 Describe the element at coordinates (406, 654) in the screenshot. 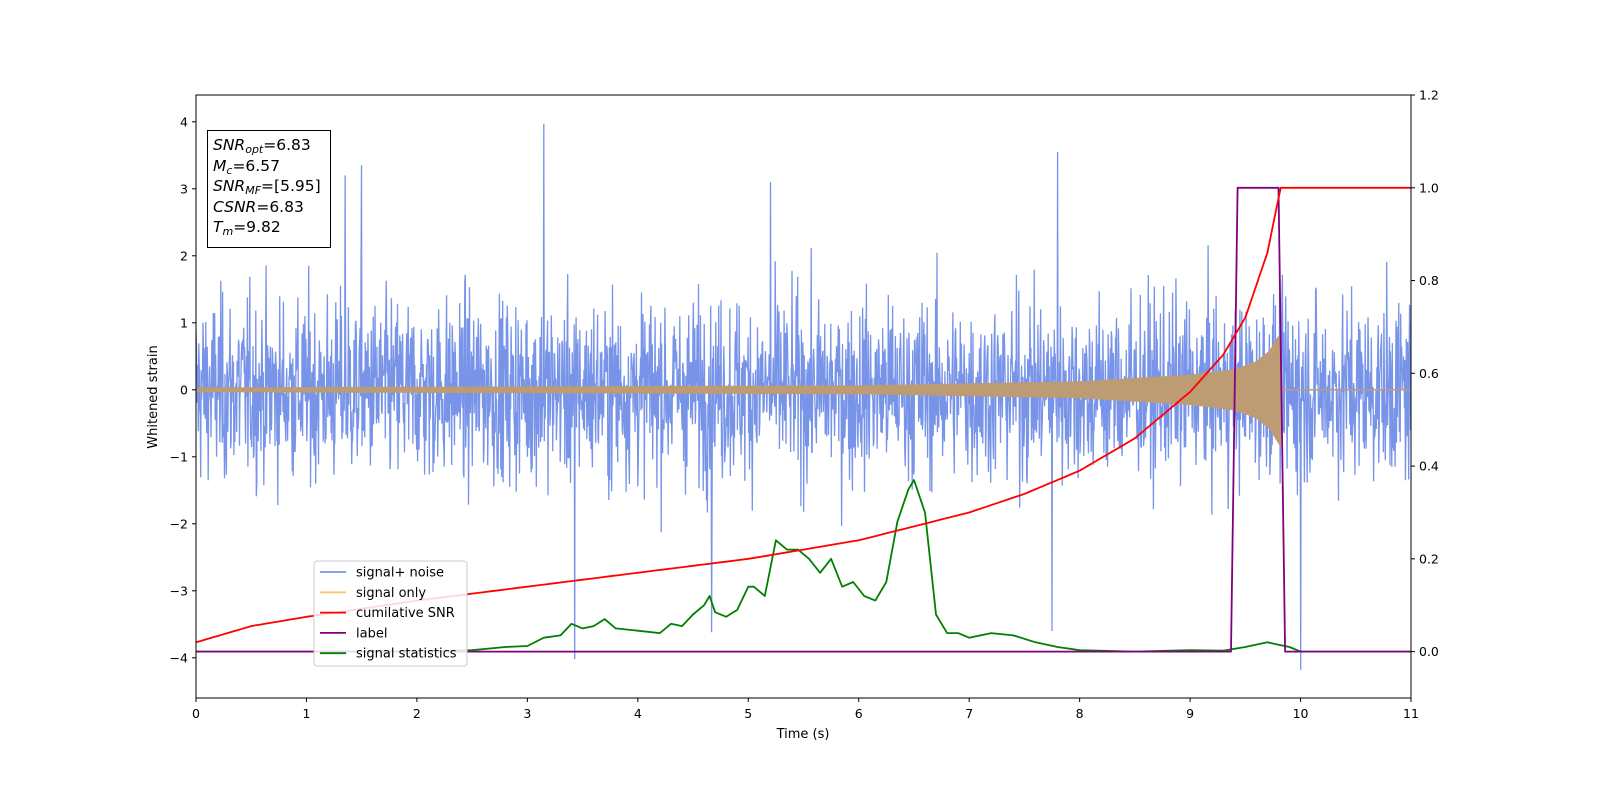

I see `legend-signal-statistics-text: signal statistics` at that location.